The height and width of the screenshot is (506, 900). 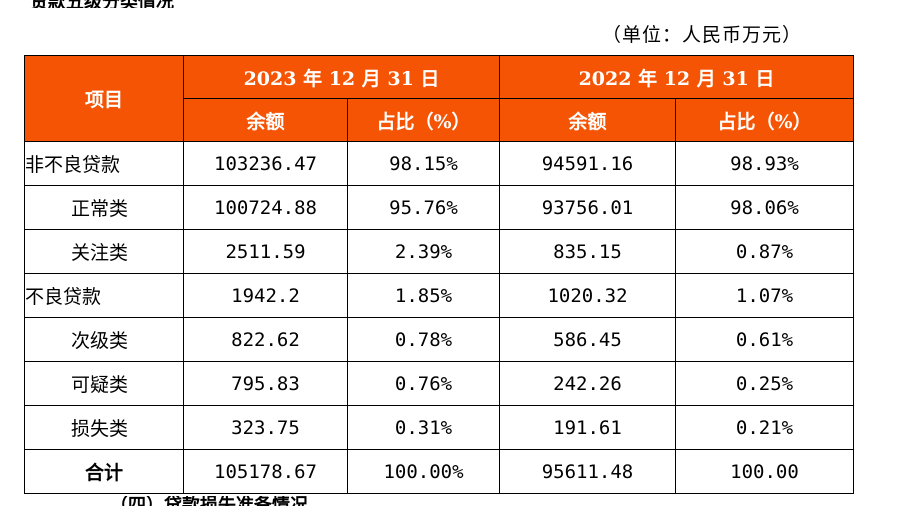 What do you see at coordinates (423, 471) in the screenshot?
I see `ratio-2023: 100.00%` at bounding box center [423, 471].